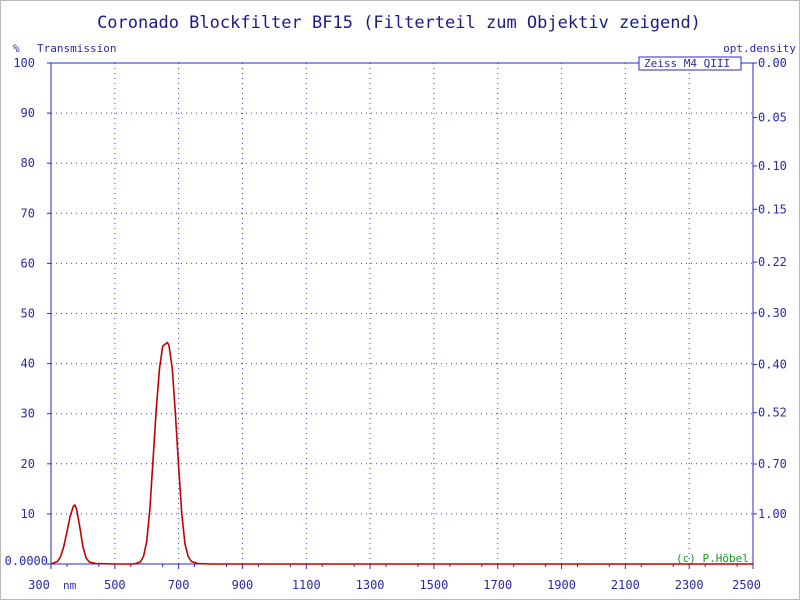  Describe the element at coordinates (16, 48) in the screenshot. I see `y-axis-unit: %` at that location.